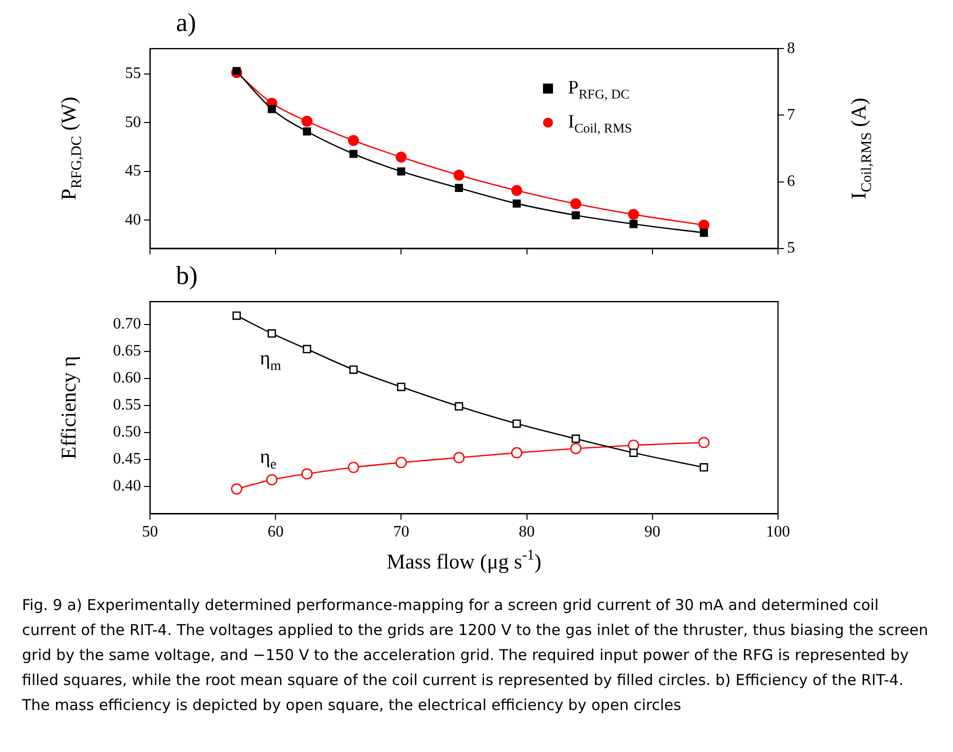 The width and height of the screenshot is (953, 752). I want to click on x-tick-label: 60, so click(276, 532).